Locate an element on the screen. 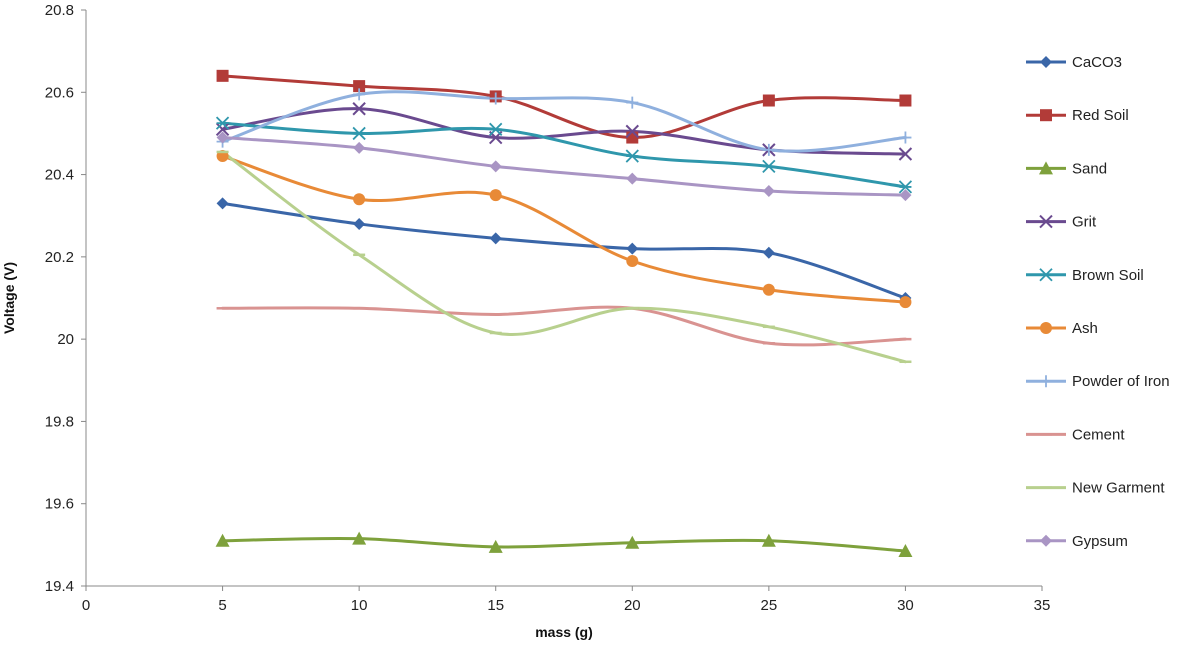  y-tick-label: 20.4 is located at coordinates (59, 175).